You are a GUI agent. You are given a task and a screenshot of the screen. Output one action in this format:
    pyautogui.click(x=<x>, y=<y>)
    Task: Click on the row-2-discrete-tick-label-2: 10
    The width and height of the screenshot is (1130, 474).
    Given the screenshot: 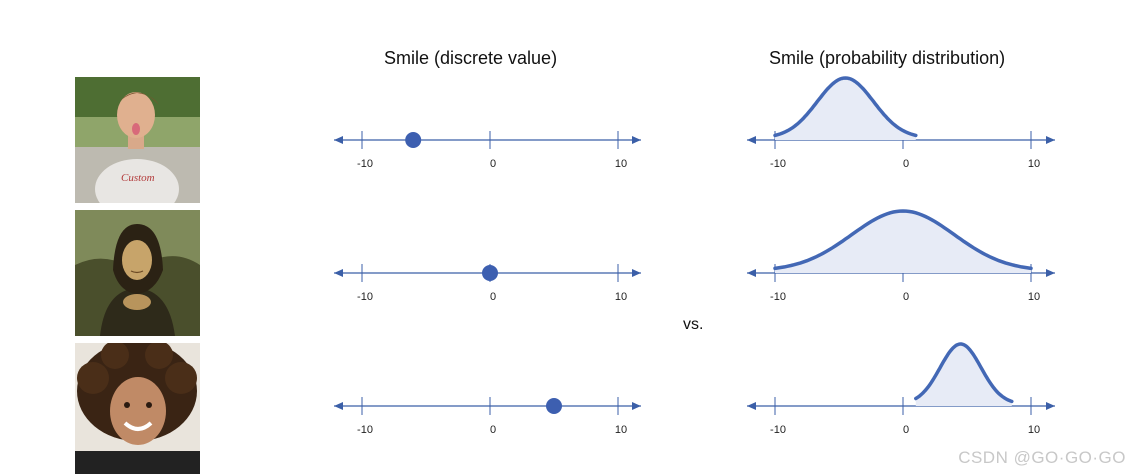 What is the action you would take?
    pyautogui.click(x=621, y=297)
    